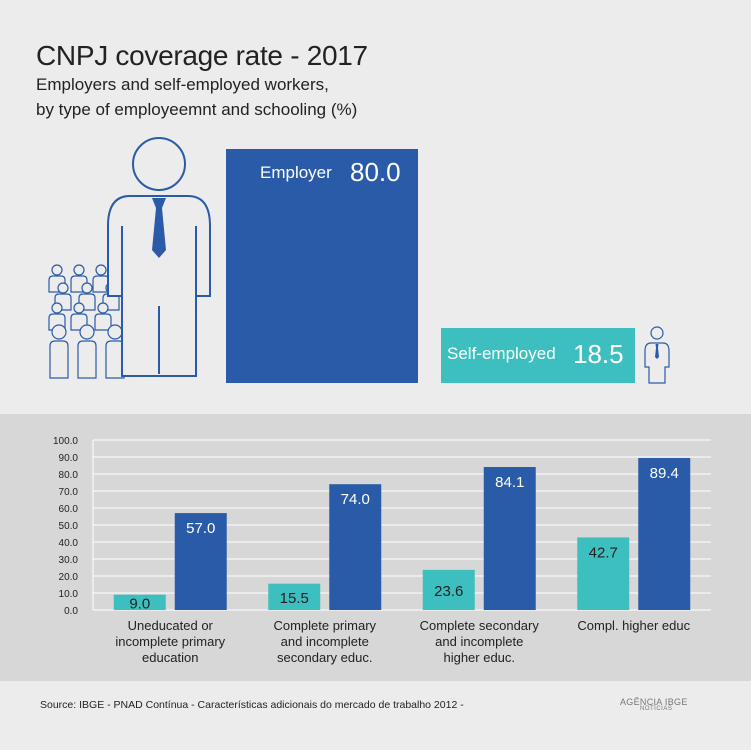 The image size is (751, 750). What do you see at coordinates (71, 611) in the screenshot?
I see `y-tick-label: 0.0` at bounding box center [71, 611].